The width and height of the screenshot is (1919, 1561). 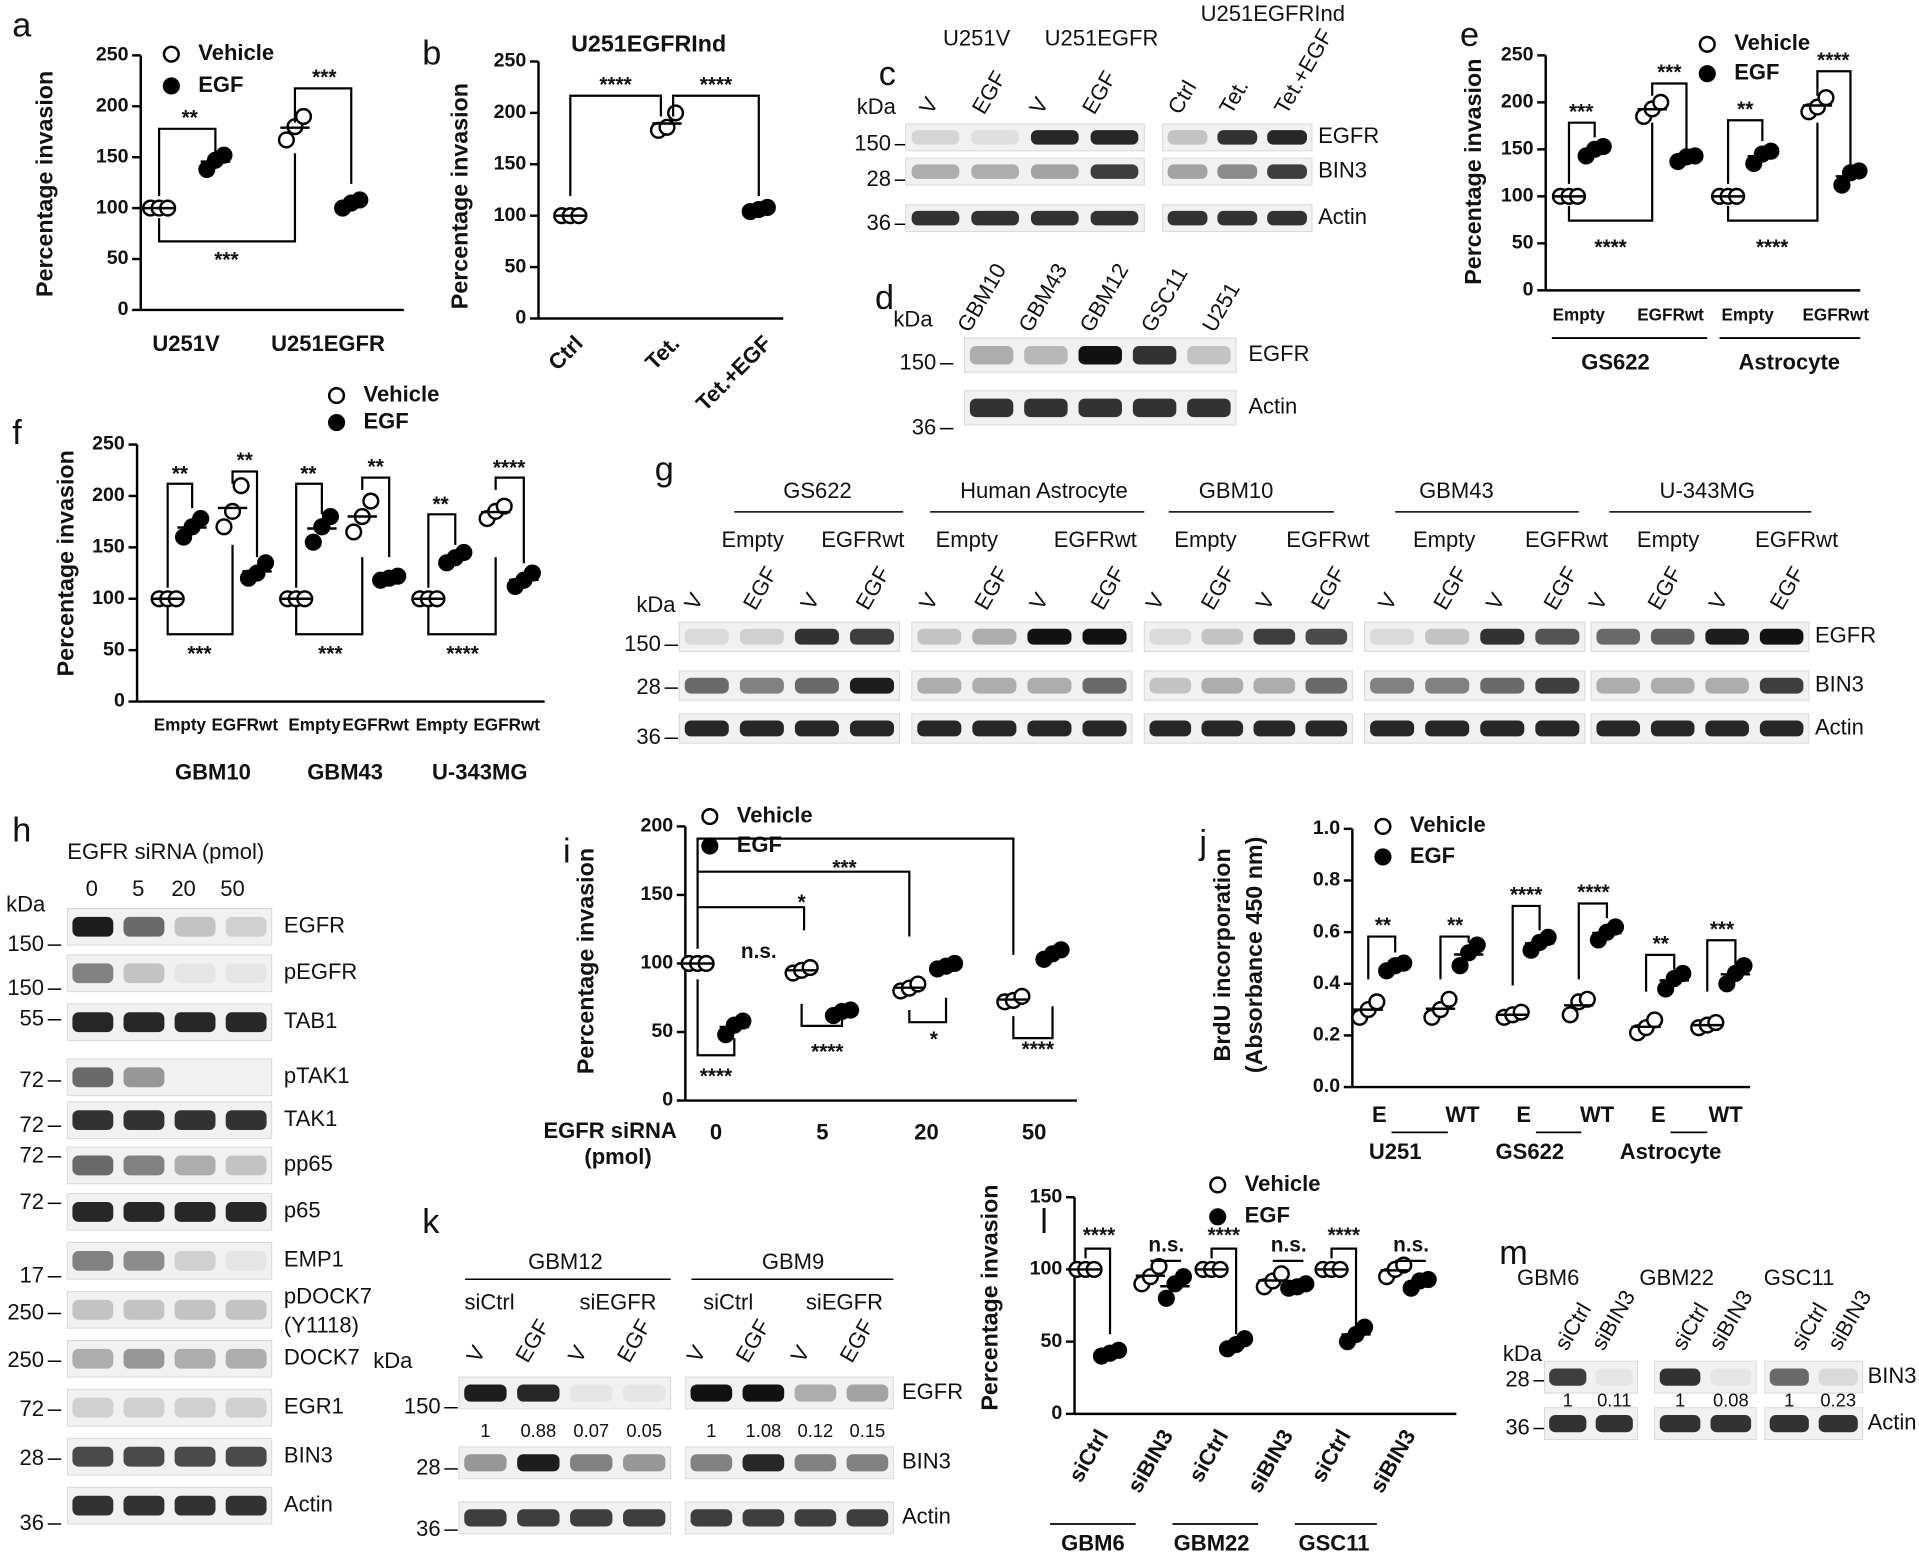 What do you see at coordinates (375, 725) in the screenshot?
I see `x-tick-label: EGFRwt` at bounding box center [375, 725].